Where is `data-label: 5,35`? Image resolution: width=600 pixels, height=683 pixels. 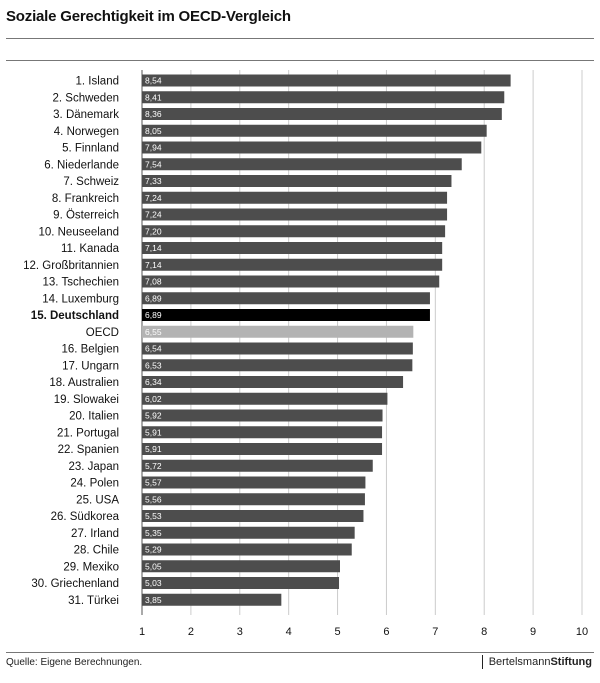 data-label: 5,35 is located at coordinates (153, 533).